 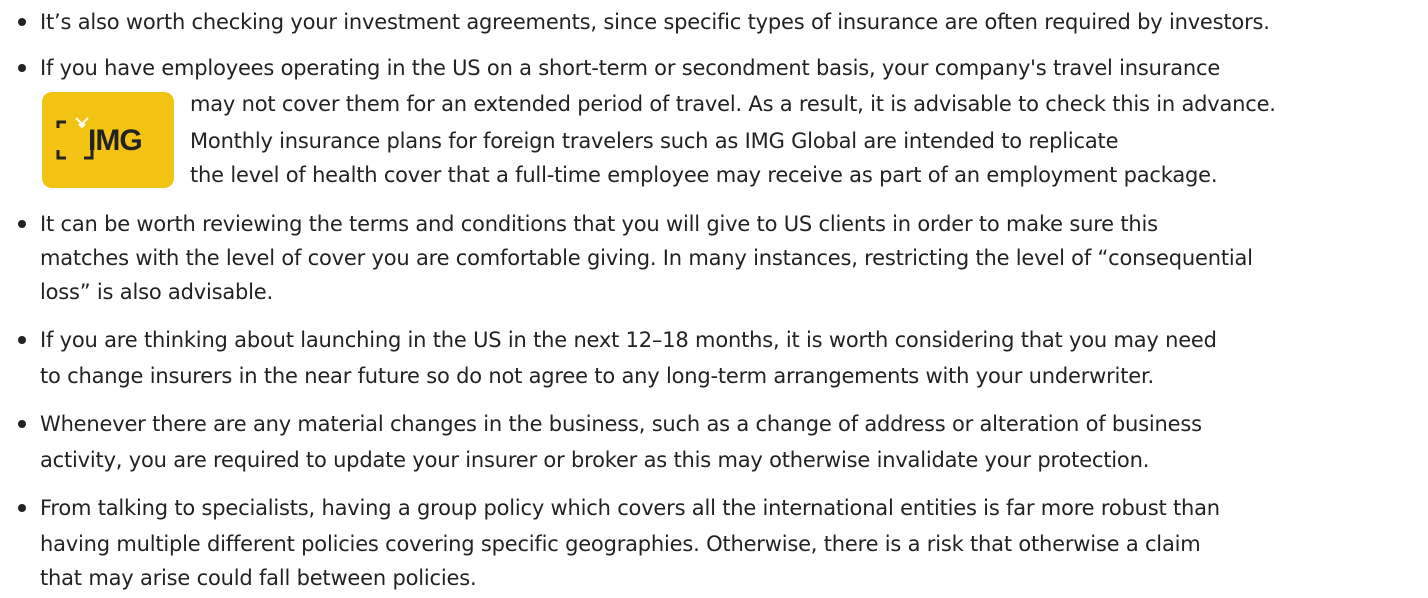 What do you see at coordinates (115, 140) in the screenshot?
I see `logo-text: IMG` at bounding box center [115, 140].